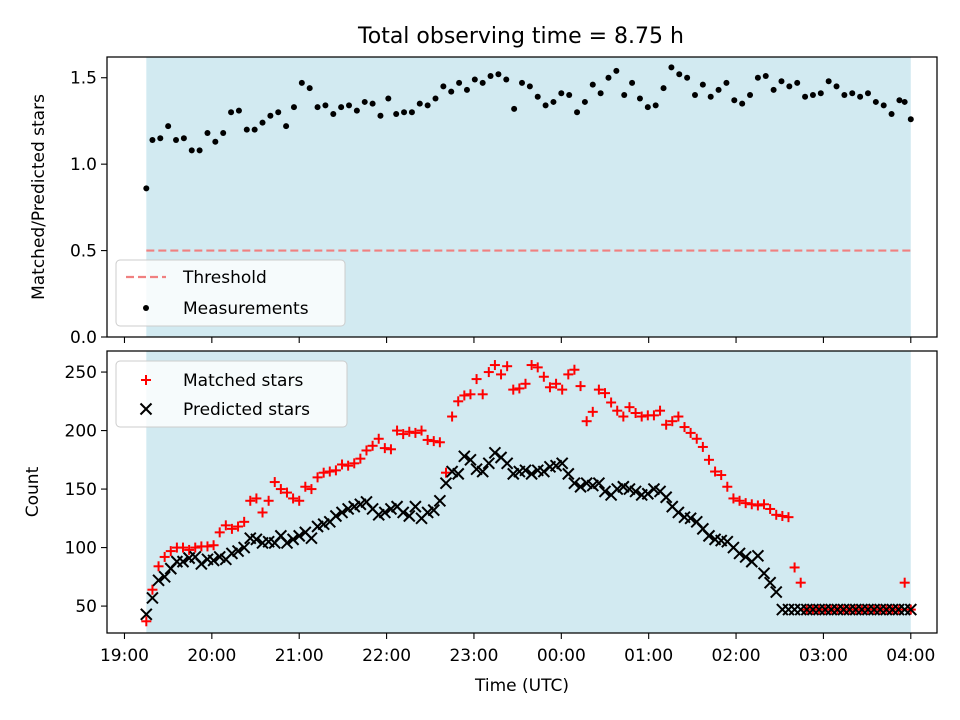 The width and height of the screenshot is (960, 720). Describe the element at coordinates (33, 491) in the screenshot. I see `bottom-y-axis-label: Count` at that location.